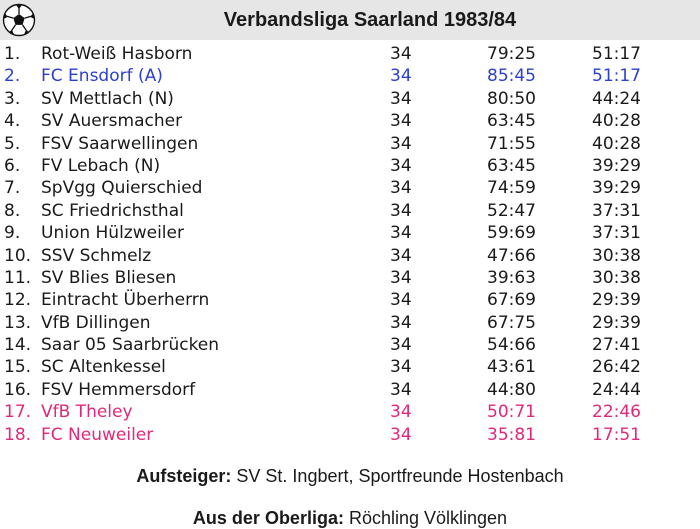  I want to click on table-row: 14. Saar 05 Saarbrücken 34 54:66 27:41, so click(350, 345).